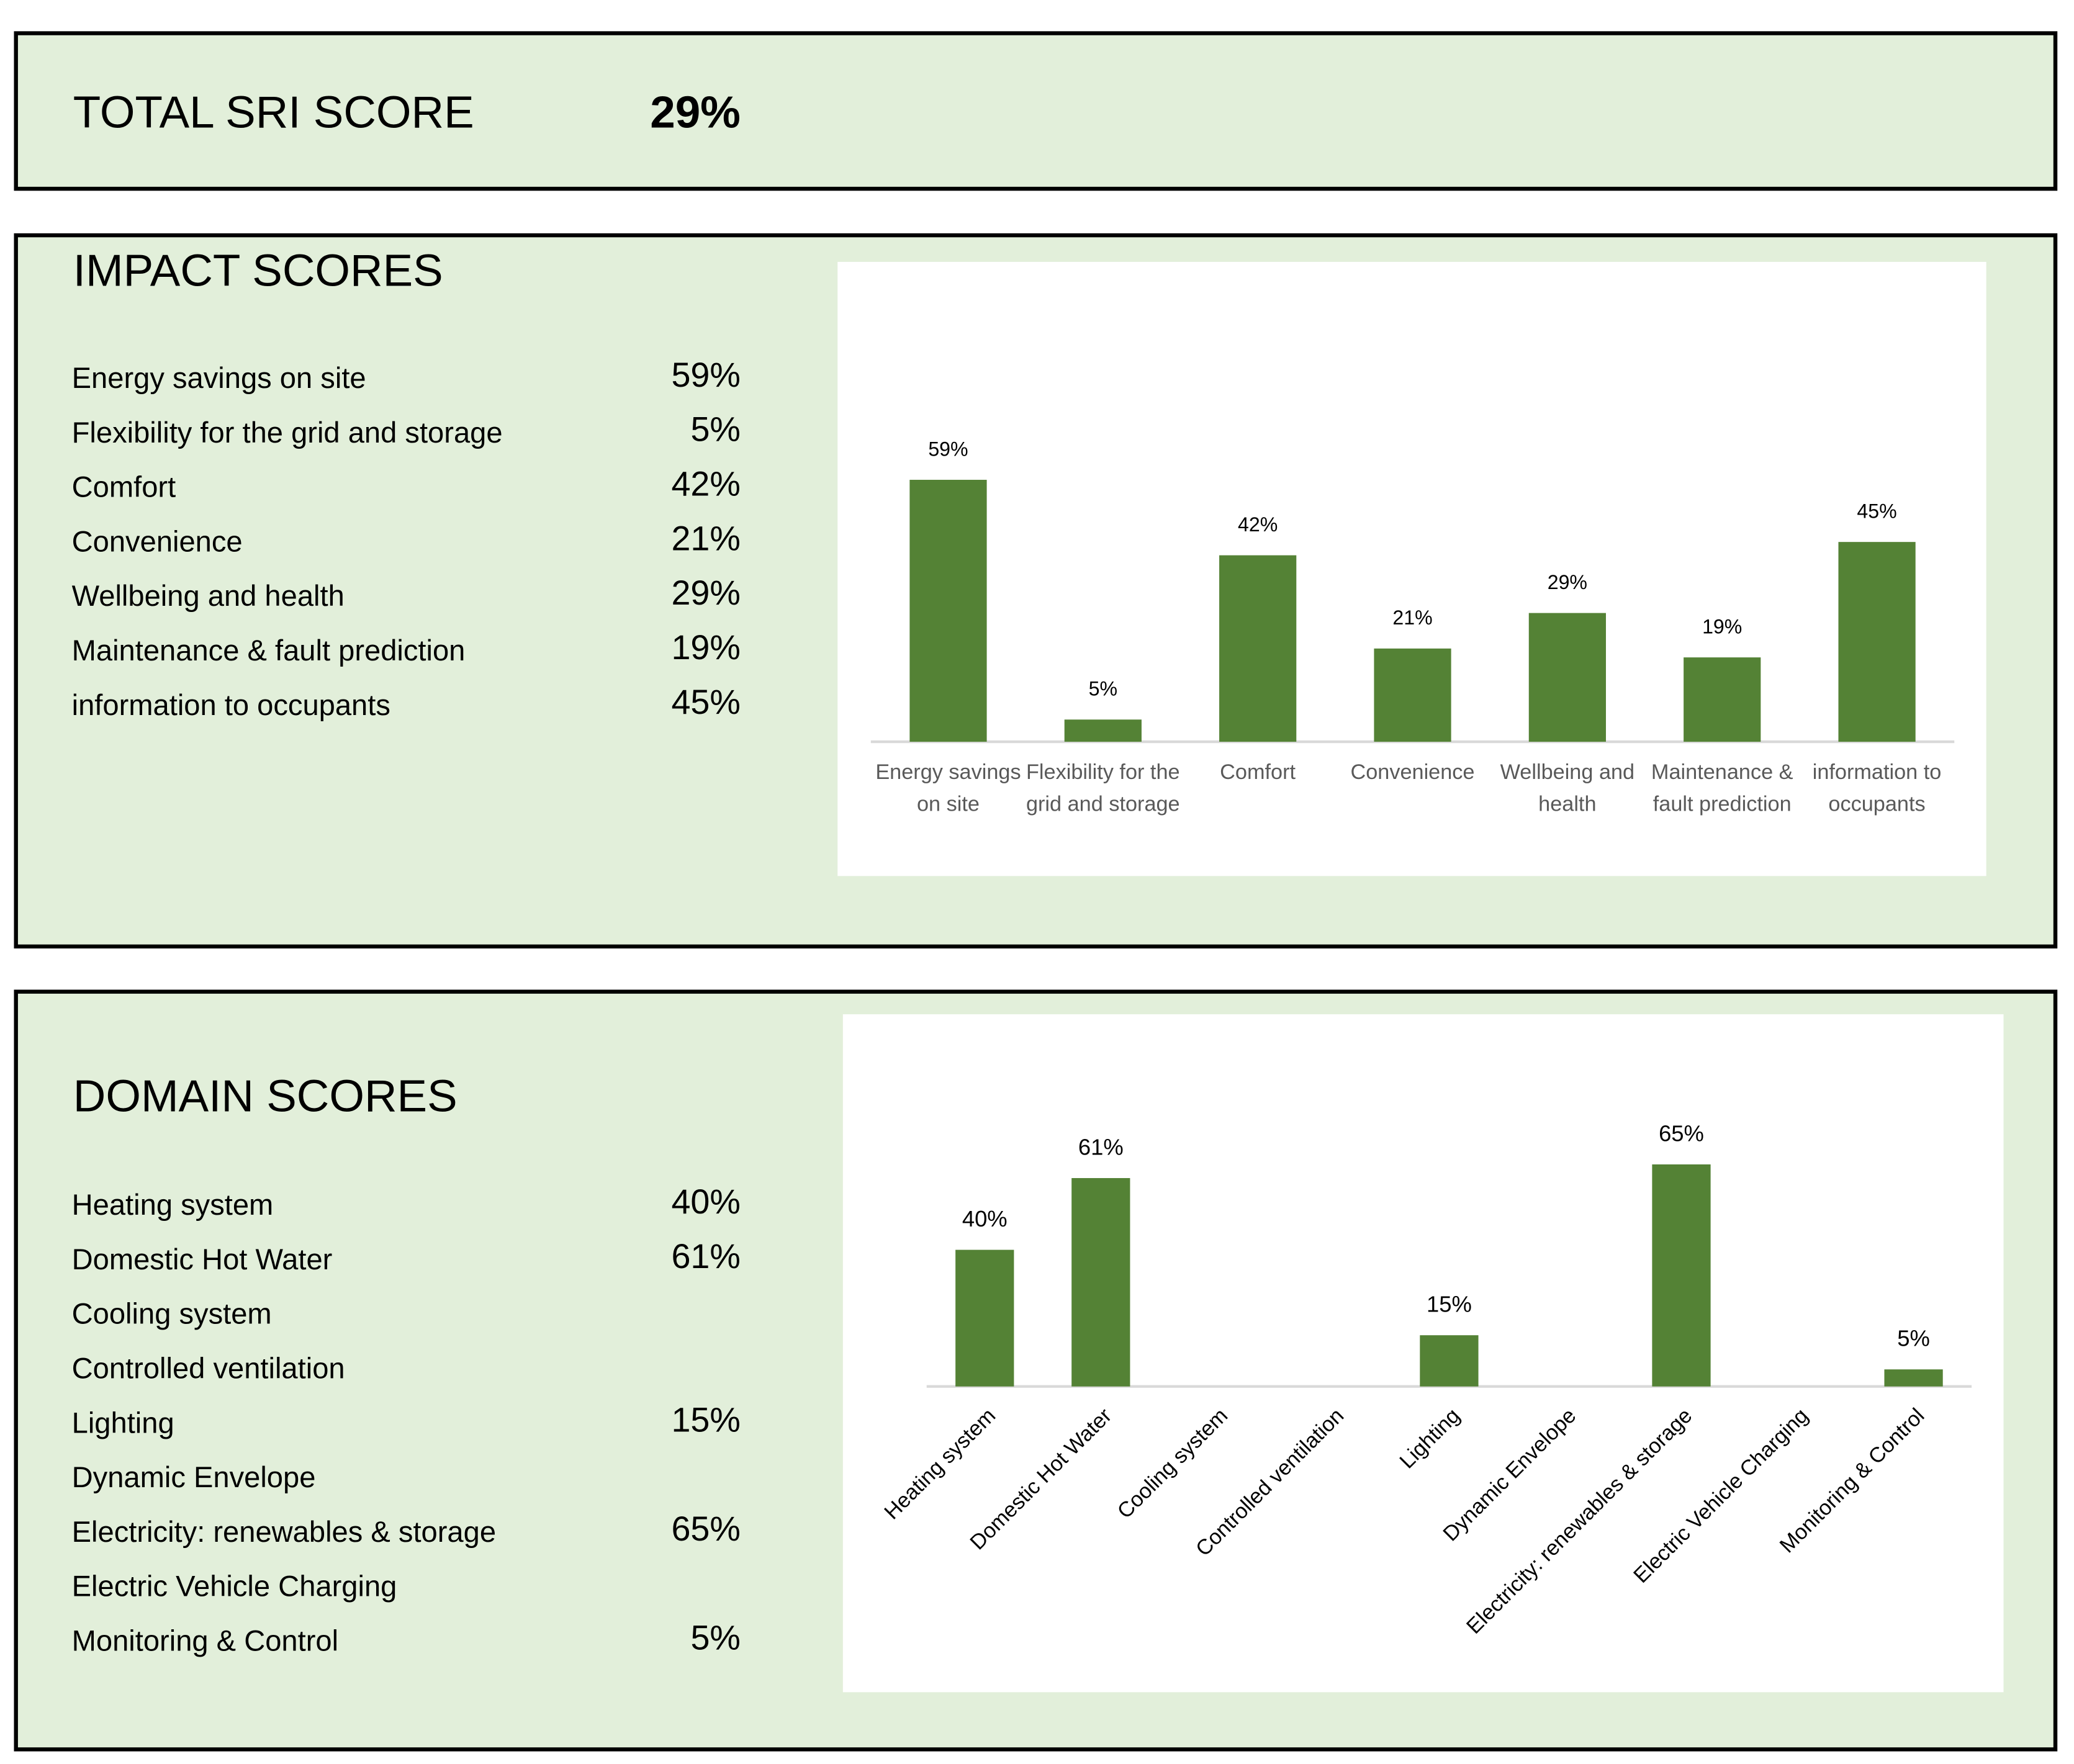  I want to click on x-tick-label: Maintenance & fault prediction, so click(1722, 789).